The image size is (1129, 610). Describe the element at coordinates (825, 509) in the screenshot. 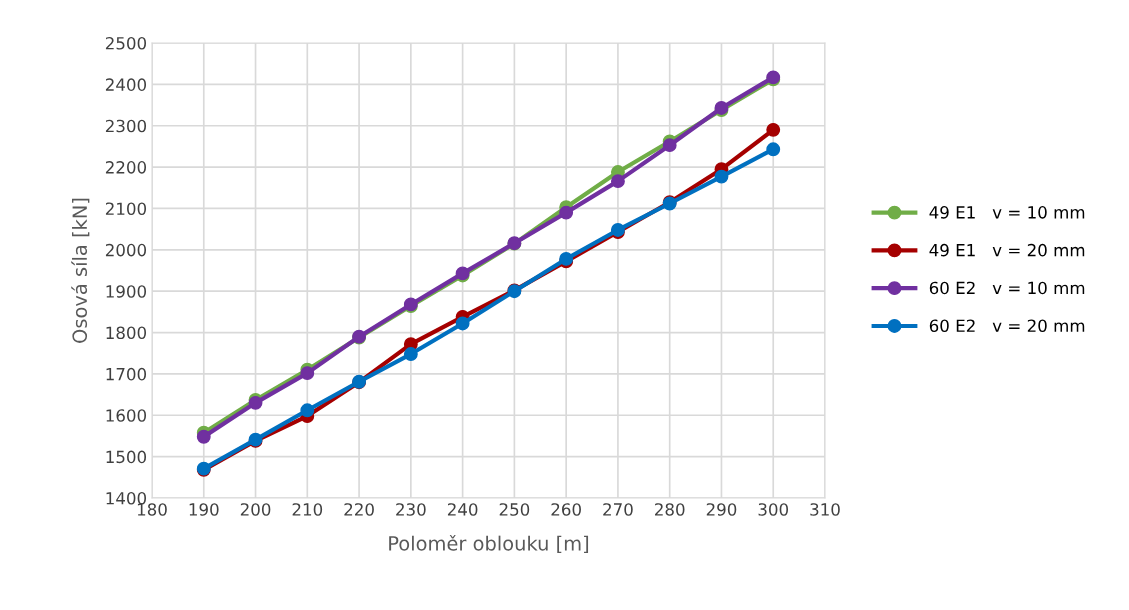

I see `x-tick-label: 310` at that location.